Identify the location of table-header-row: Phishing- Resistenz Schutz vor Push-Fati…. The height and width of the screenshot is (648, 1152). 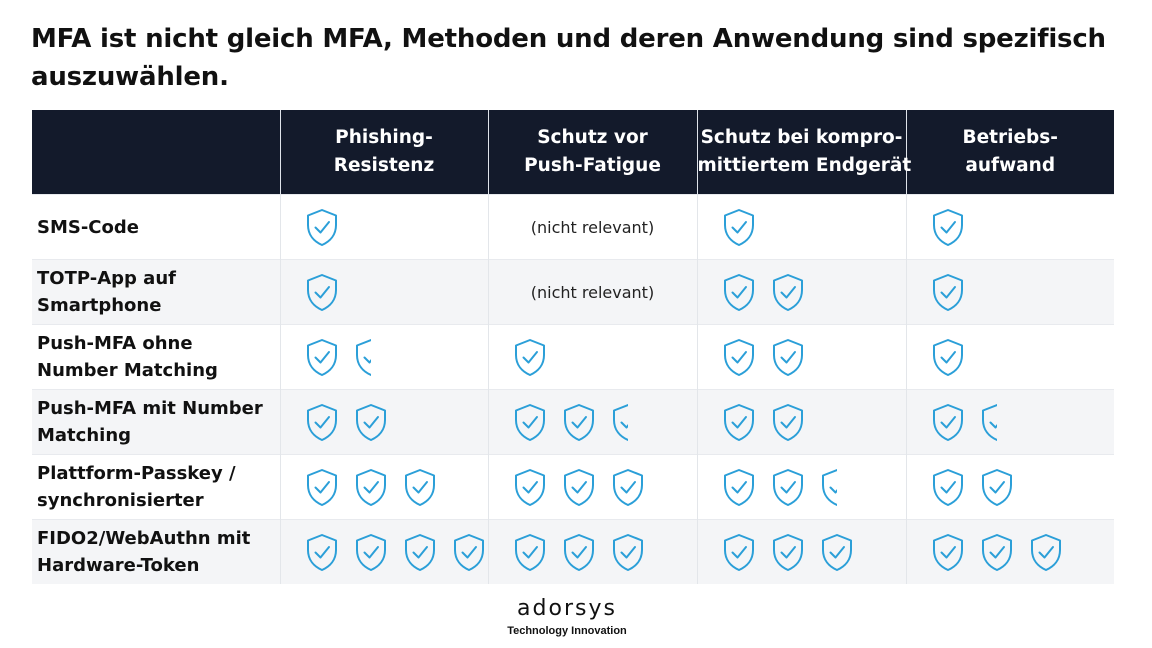
(573, 152).